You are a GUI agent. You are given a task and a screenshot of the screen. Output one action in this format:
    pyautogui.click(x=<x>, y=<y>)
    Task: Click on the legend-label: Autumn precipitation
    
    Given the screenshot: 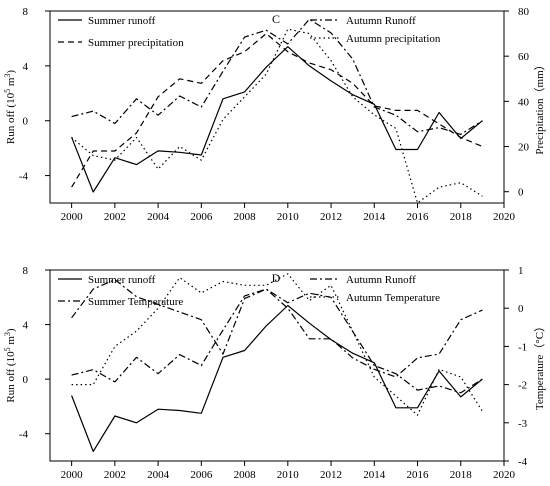 What is the action you would take?
    pyautogui.click(x=393, y=39)
    